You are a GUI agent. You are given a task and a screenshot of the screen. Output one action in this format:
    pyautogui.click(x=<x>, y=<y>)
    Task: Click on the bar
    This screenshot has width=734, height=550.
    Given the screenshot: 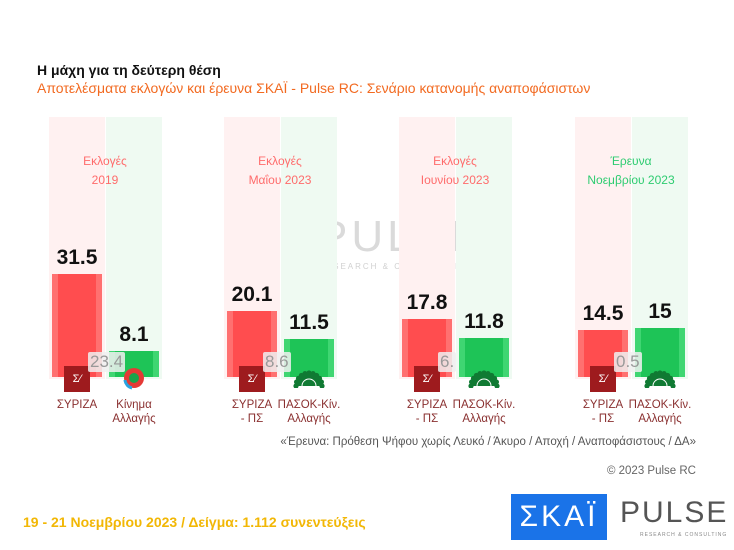 What is the action you would take?
    pyautogui.click(x=660, y=352)
    